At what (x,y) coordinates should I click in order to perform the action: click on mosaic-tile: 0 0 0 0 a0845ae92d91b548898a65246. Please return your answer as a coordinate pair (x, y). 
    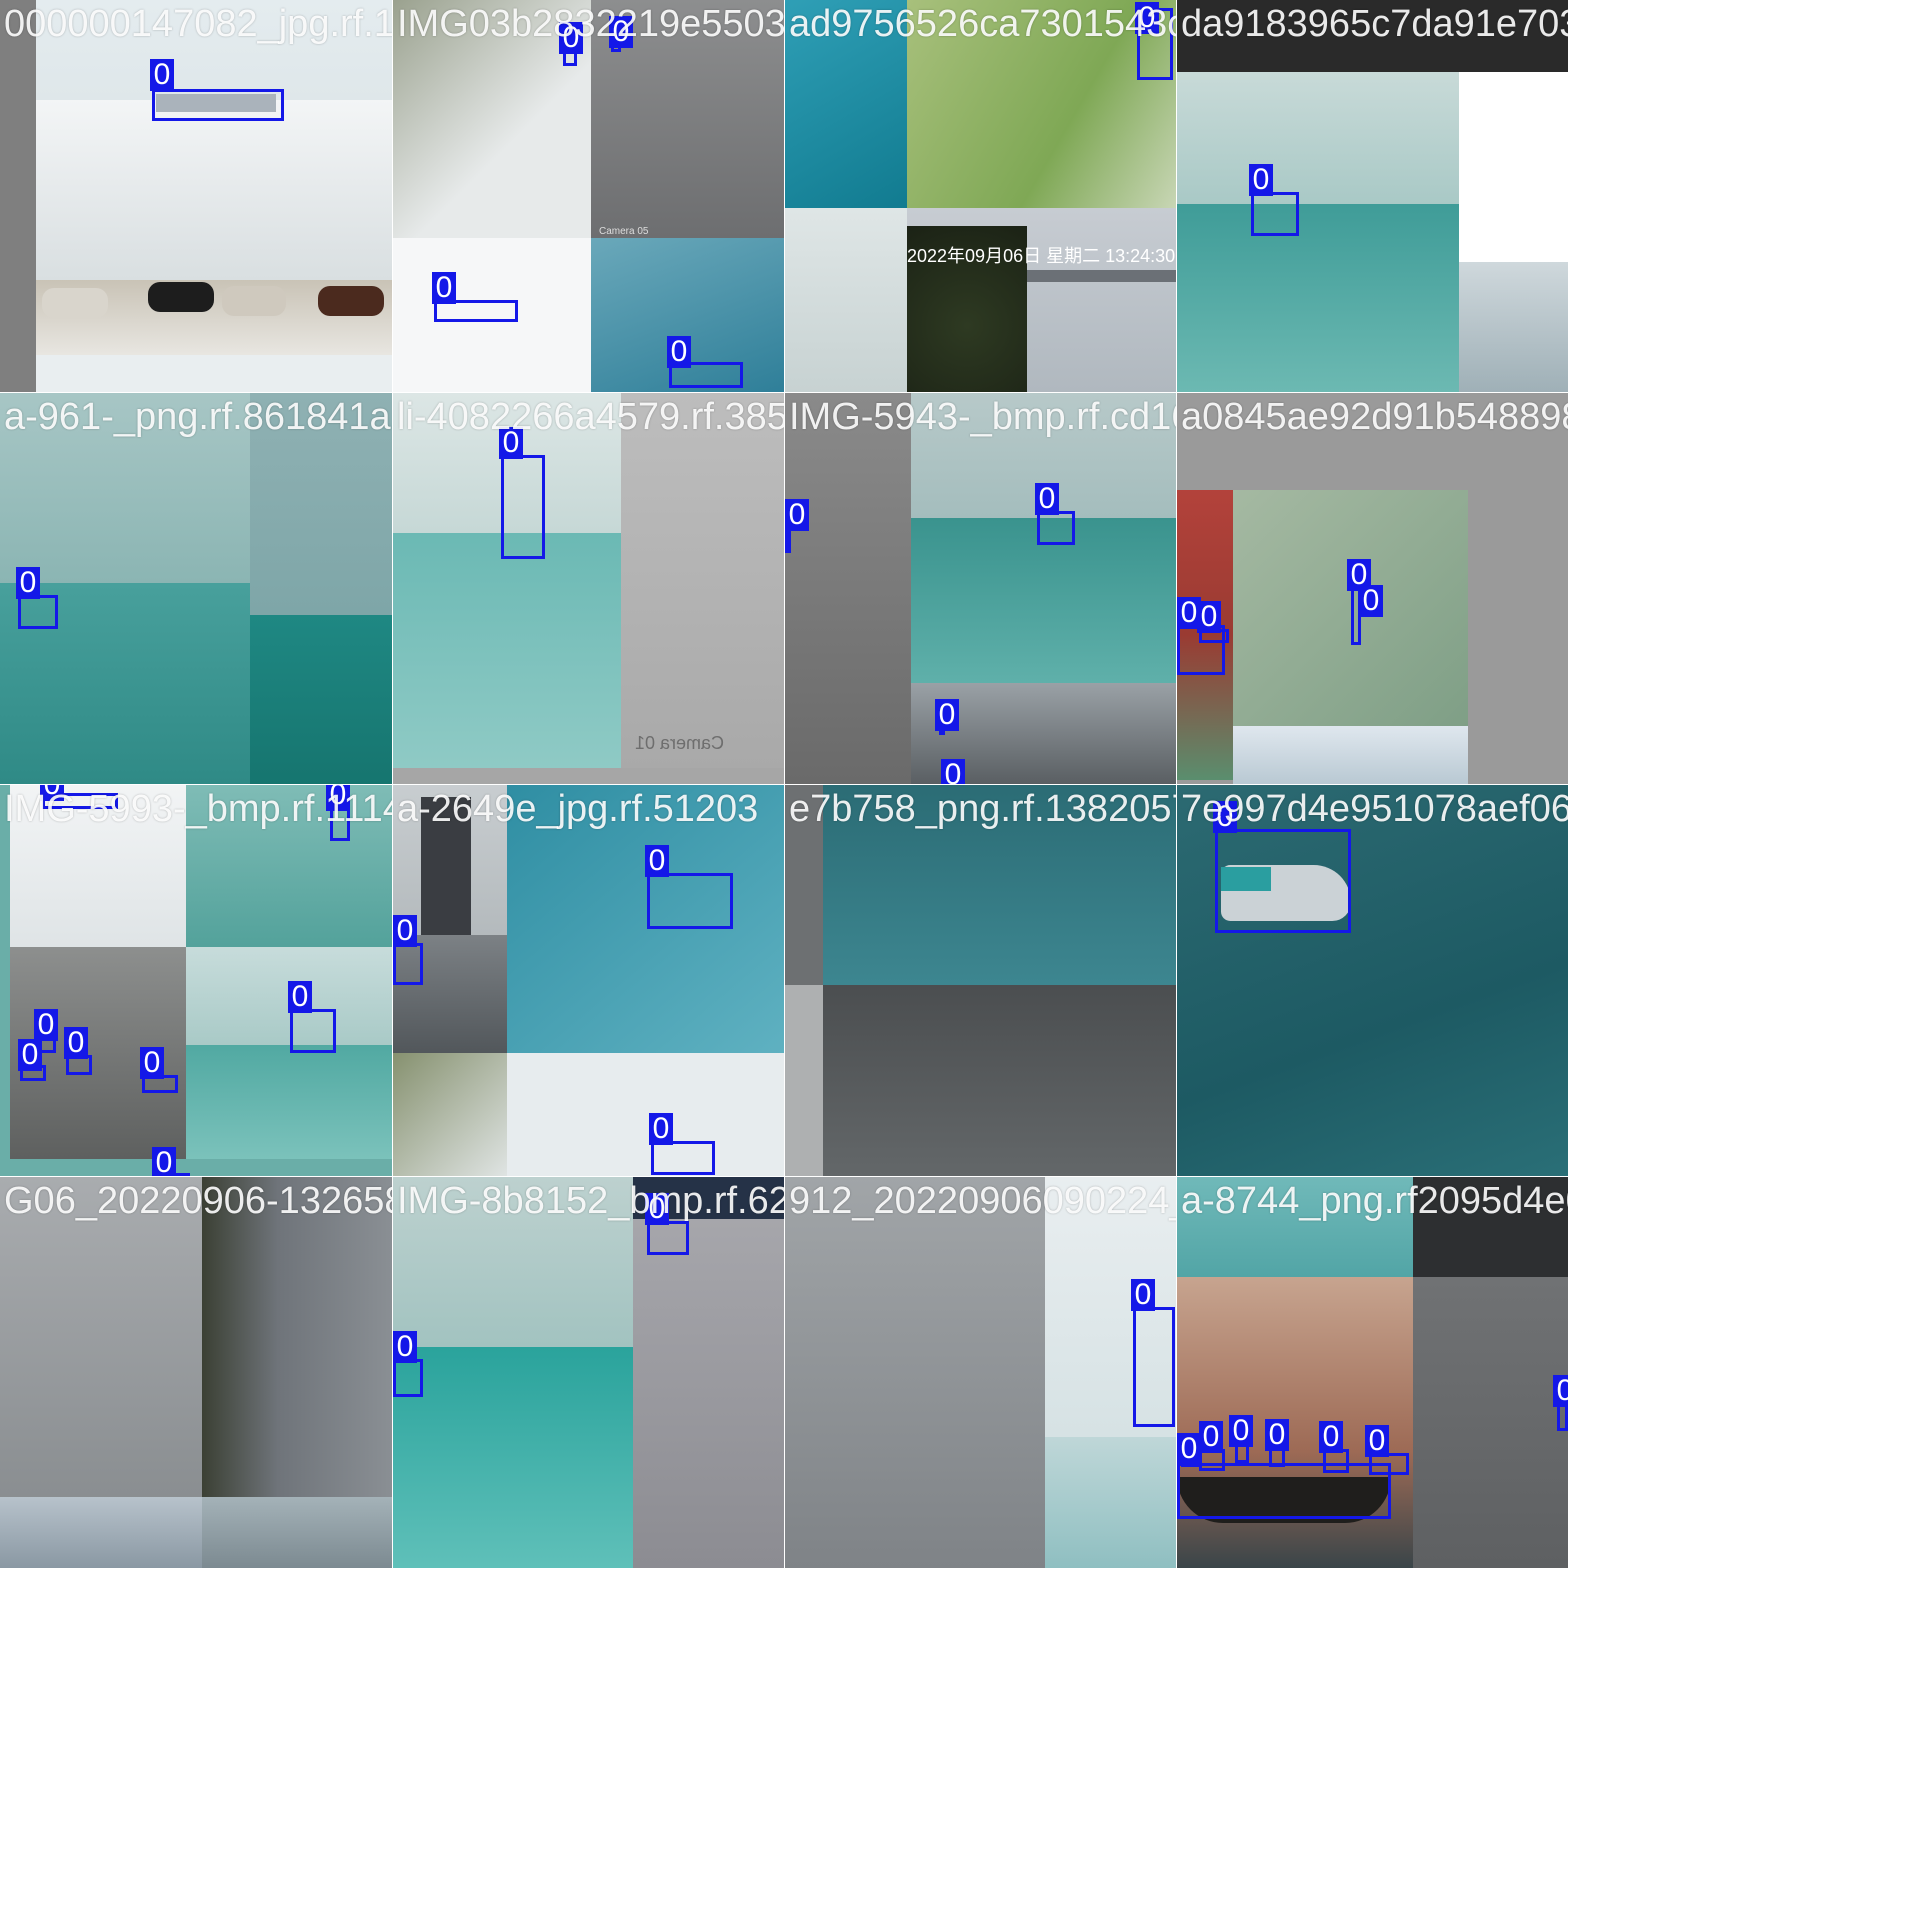
    Looking at the image, I should click on (1372, 588).